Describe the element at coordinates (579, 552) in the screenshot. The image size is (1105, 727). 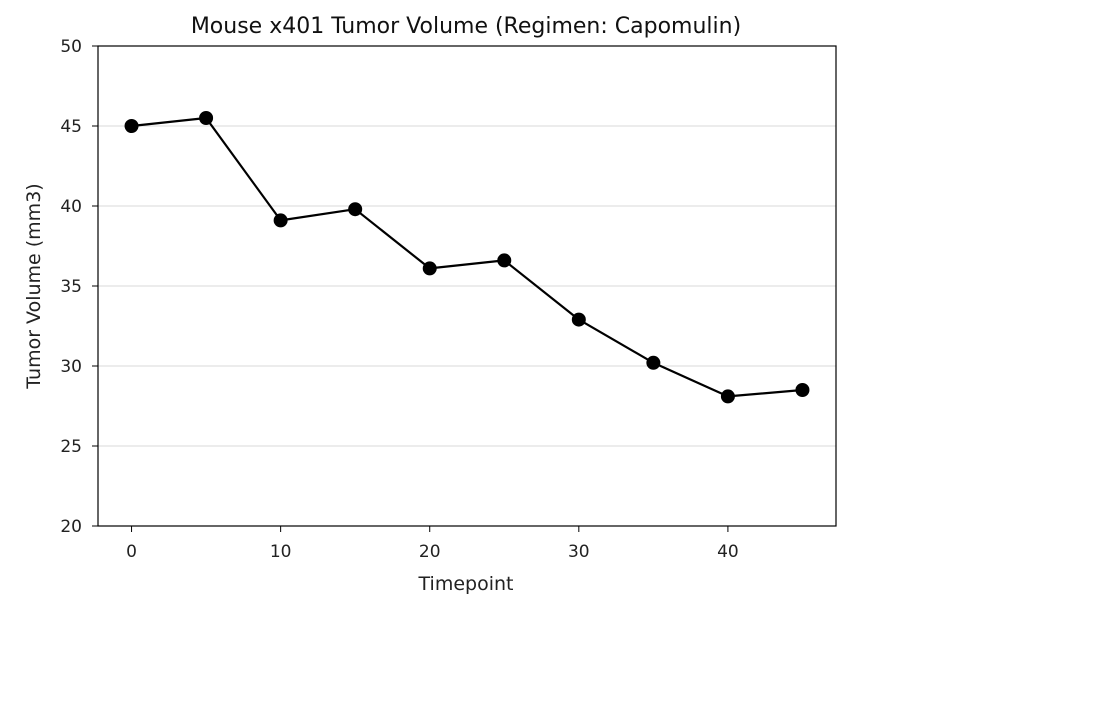
I see `x-tick-label: 30` at that location.